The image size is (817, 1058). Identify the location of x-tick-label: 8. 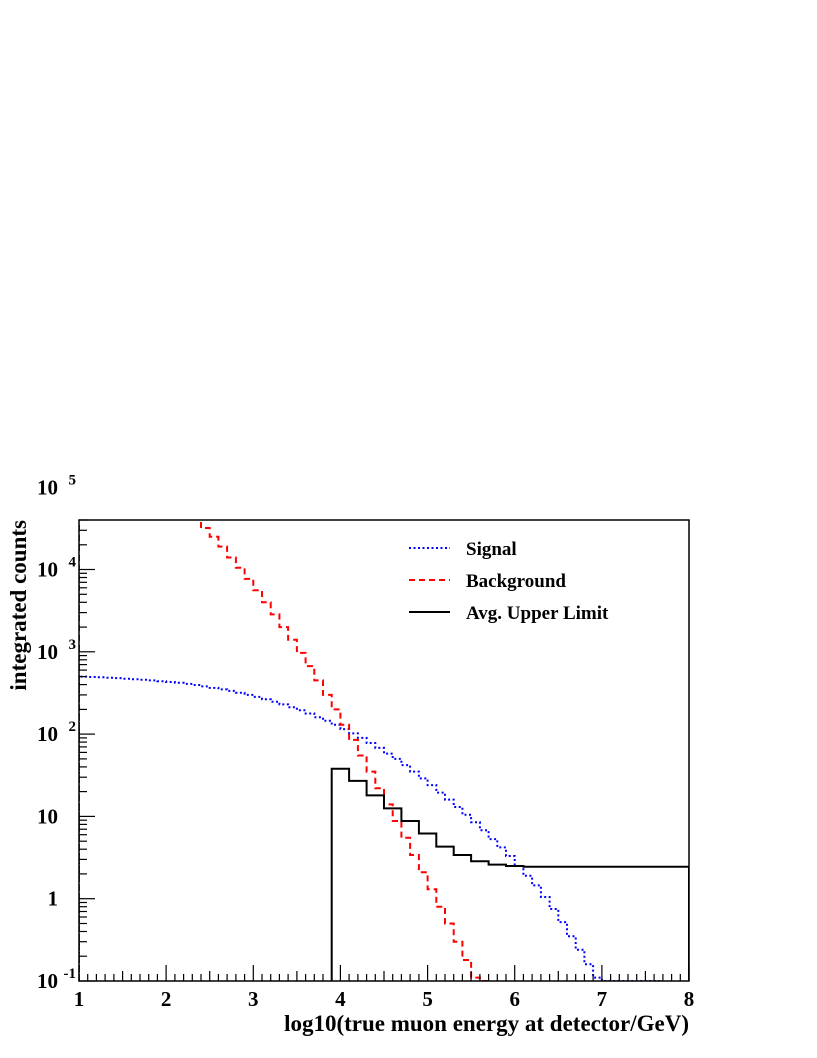
(689, 999).